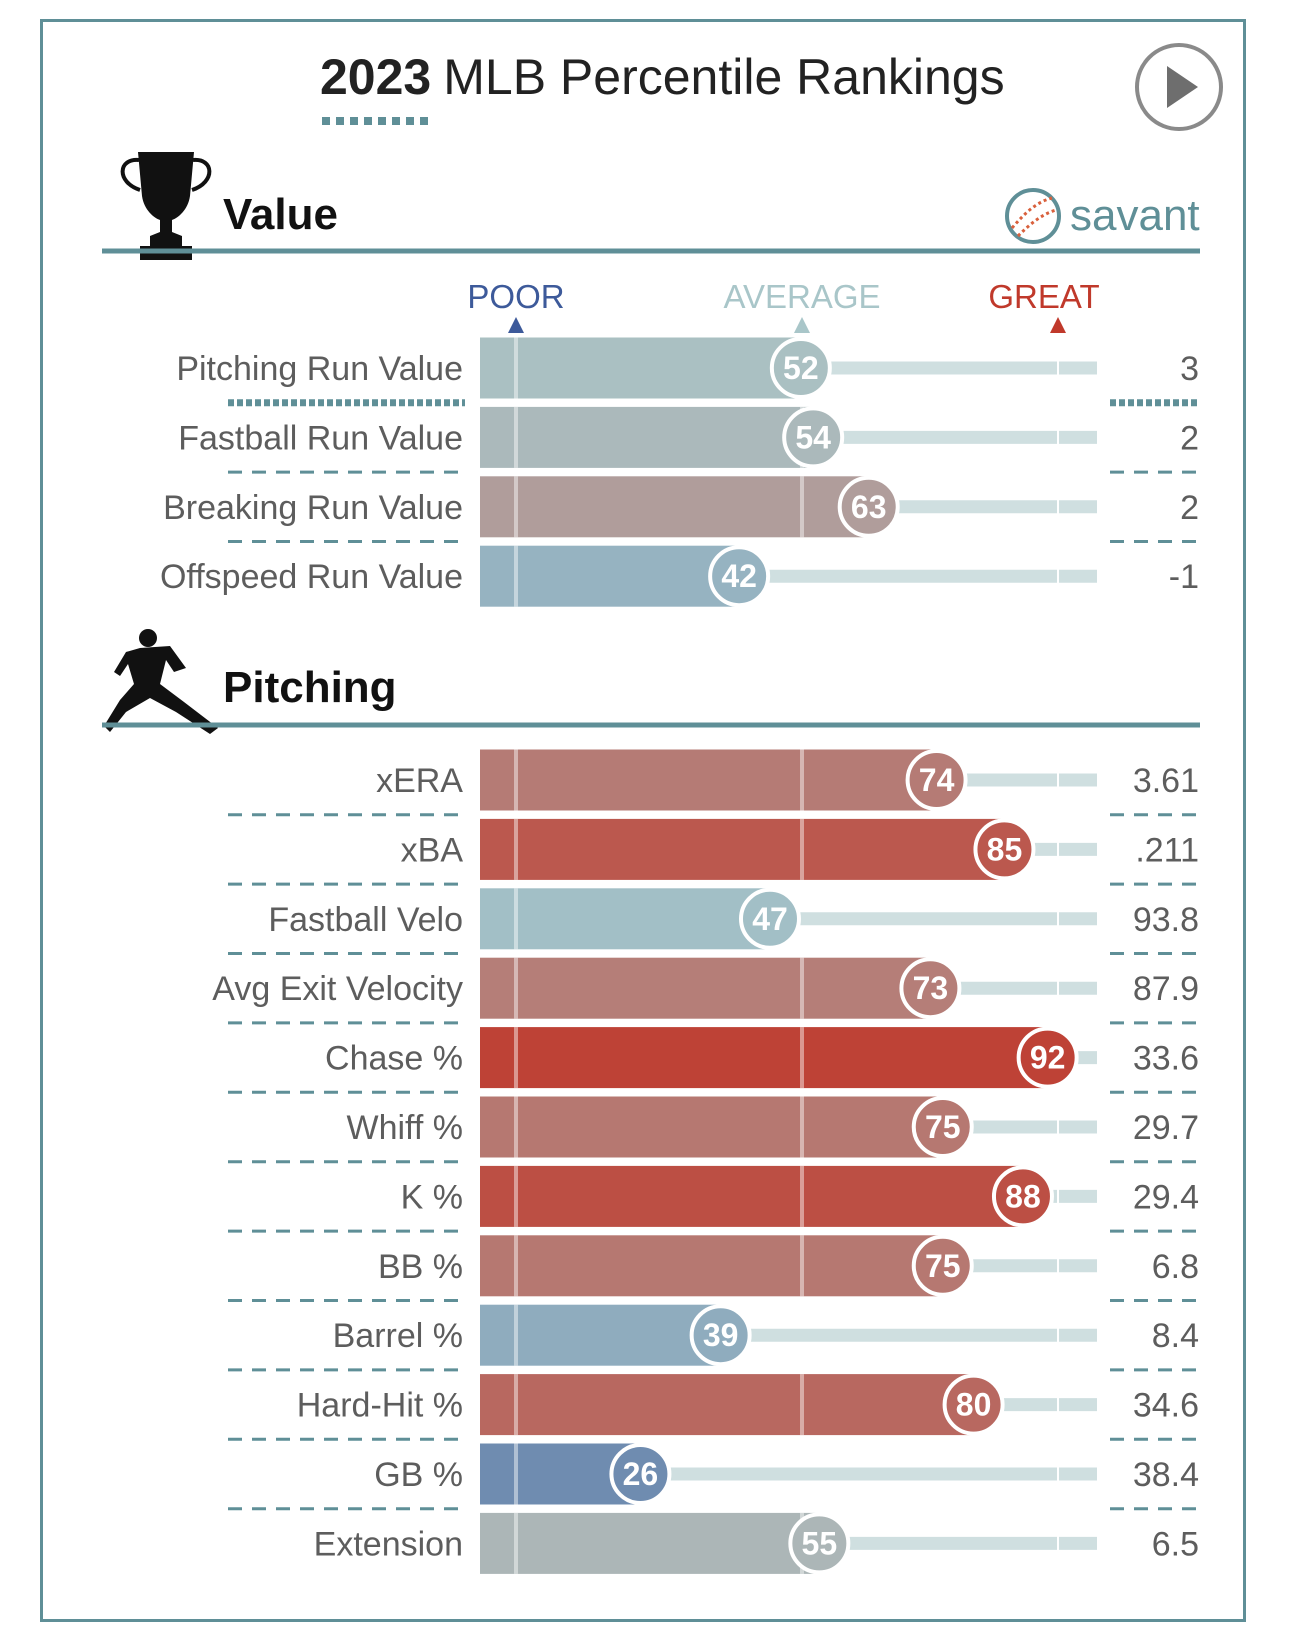 The image size is (1290, 1648). I want to click on metric-label: BB %, so click(420, 1267).